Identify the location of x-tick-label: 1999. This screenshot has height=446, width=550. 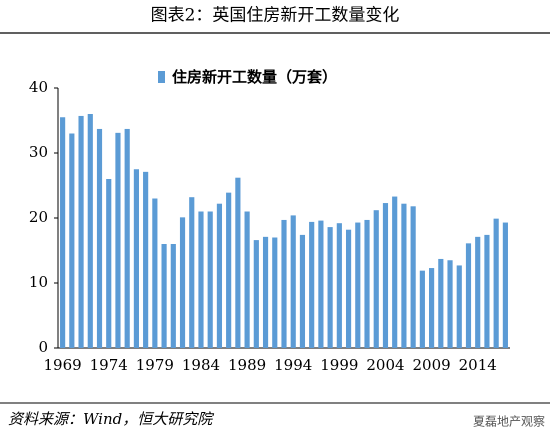
(339, 365).